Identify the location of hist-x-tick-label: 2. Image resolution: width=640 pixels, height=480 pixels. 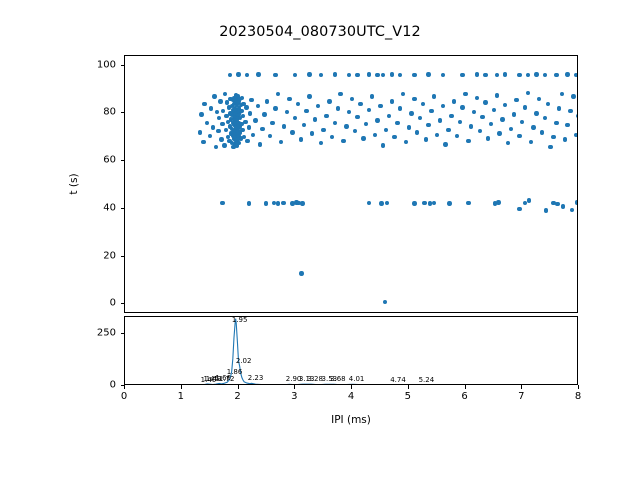
(237, 396).